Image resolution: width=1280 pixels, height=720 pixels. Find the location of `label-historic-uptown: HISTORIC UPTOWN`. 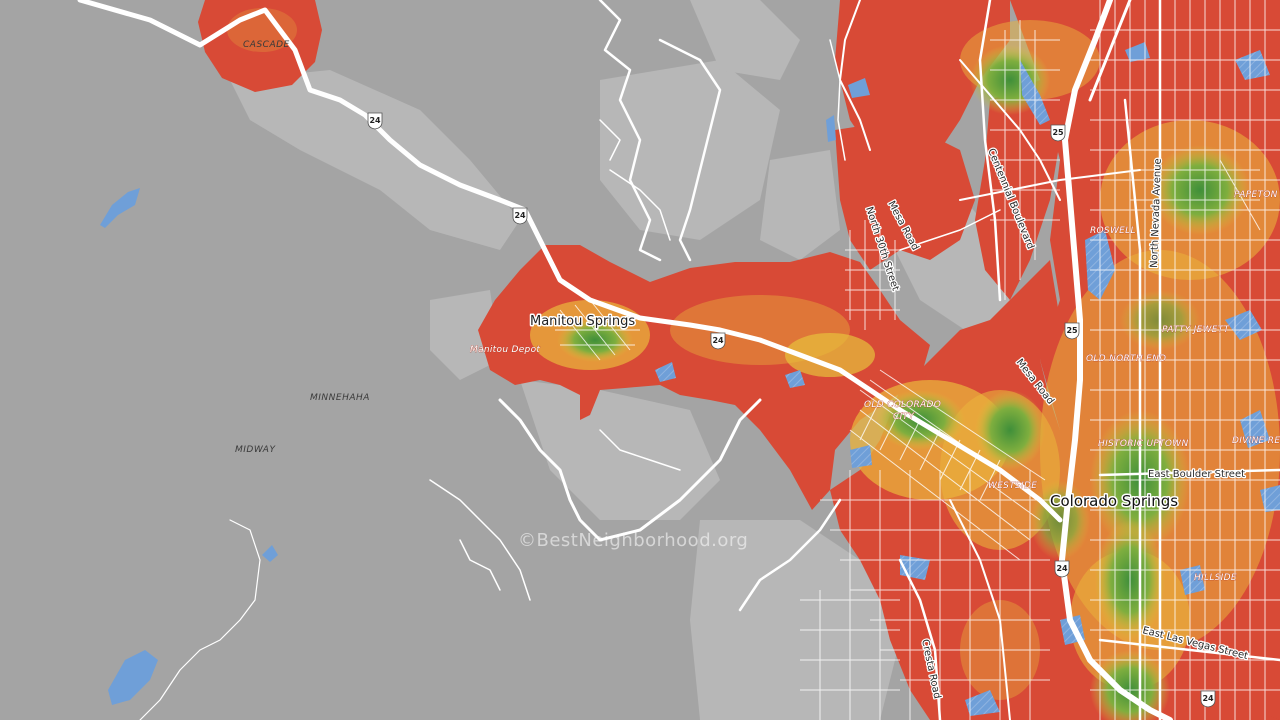

label-historic-uptown: HISTORIC UPTOWN is located at coordinates (1143, 444).